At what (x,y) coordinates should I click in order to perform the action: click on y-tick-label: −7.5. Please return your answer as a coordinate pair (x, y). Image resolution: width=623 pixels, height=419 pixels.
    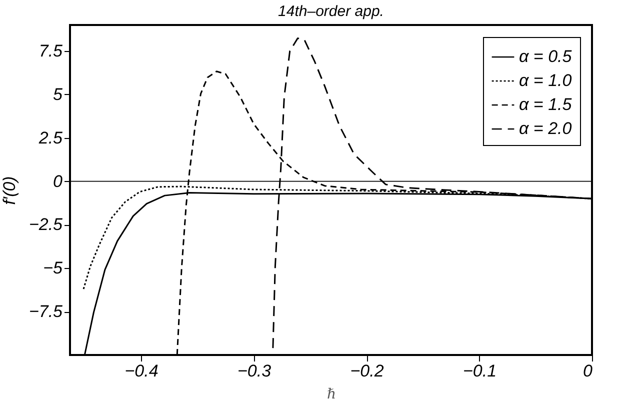
    Looking at the image, I should click on (46, 312).